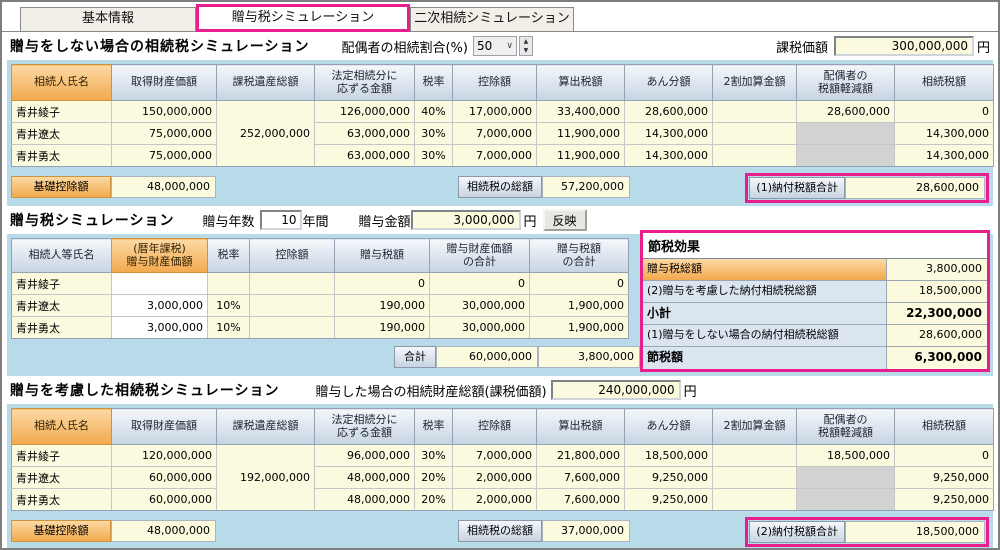  What do you see at coordinates (797, 532) in the screenshot?
I see `payment-total-2-label: (2)納付税額合計` at bounding box center [797, 532].